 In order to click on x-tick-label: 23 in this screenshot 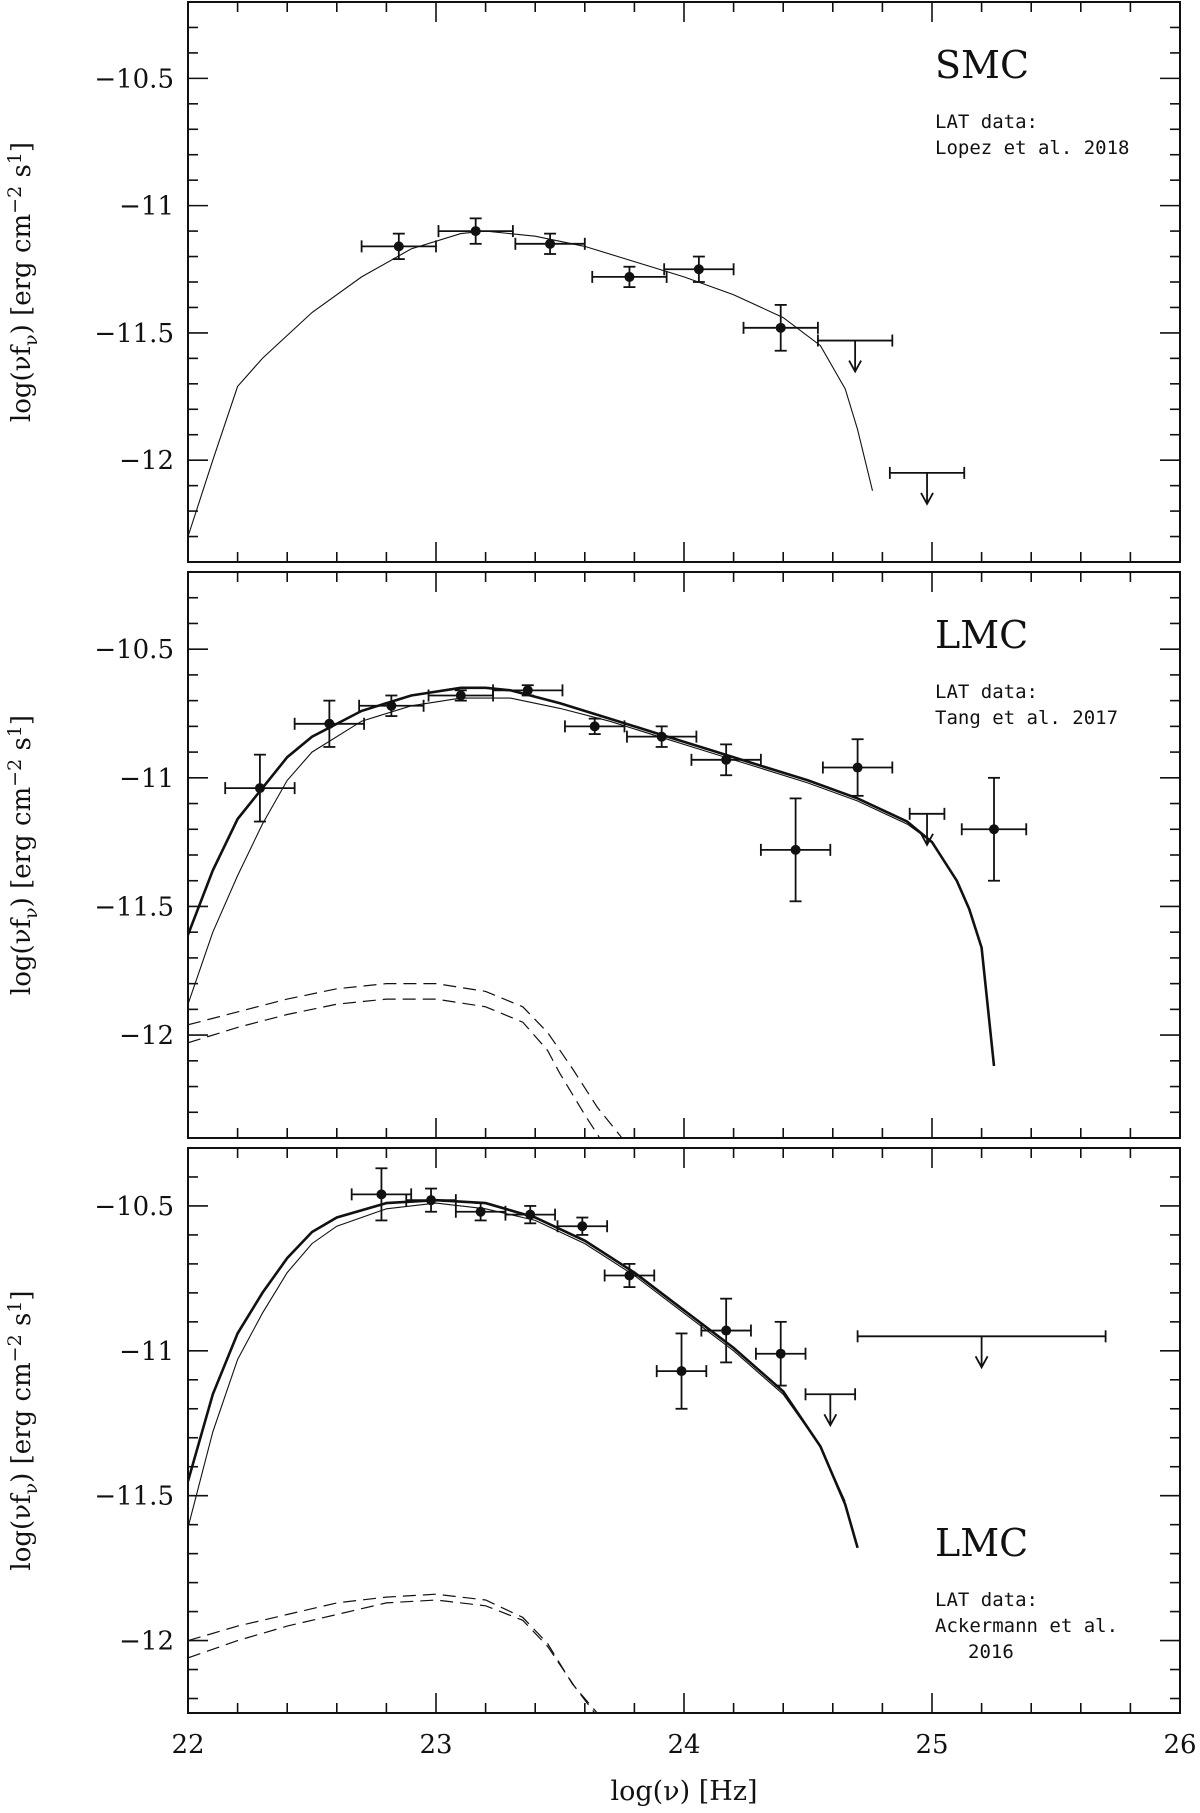, I will do `click(435, 1745)`.